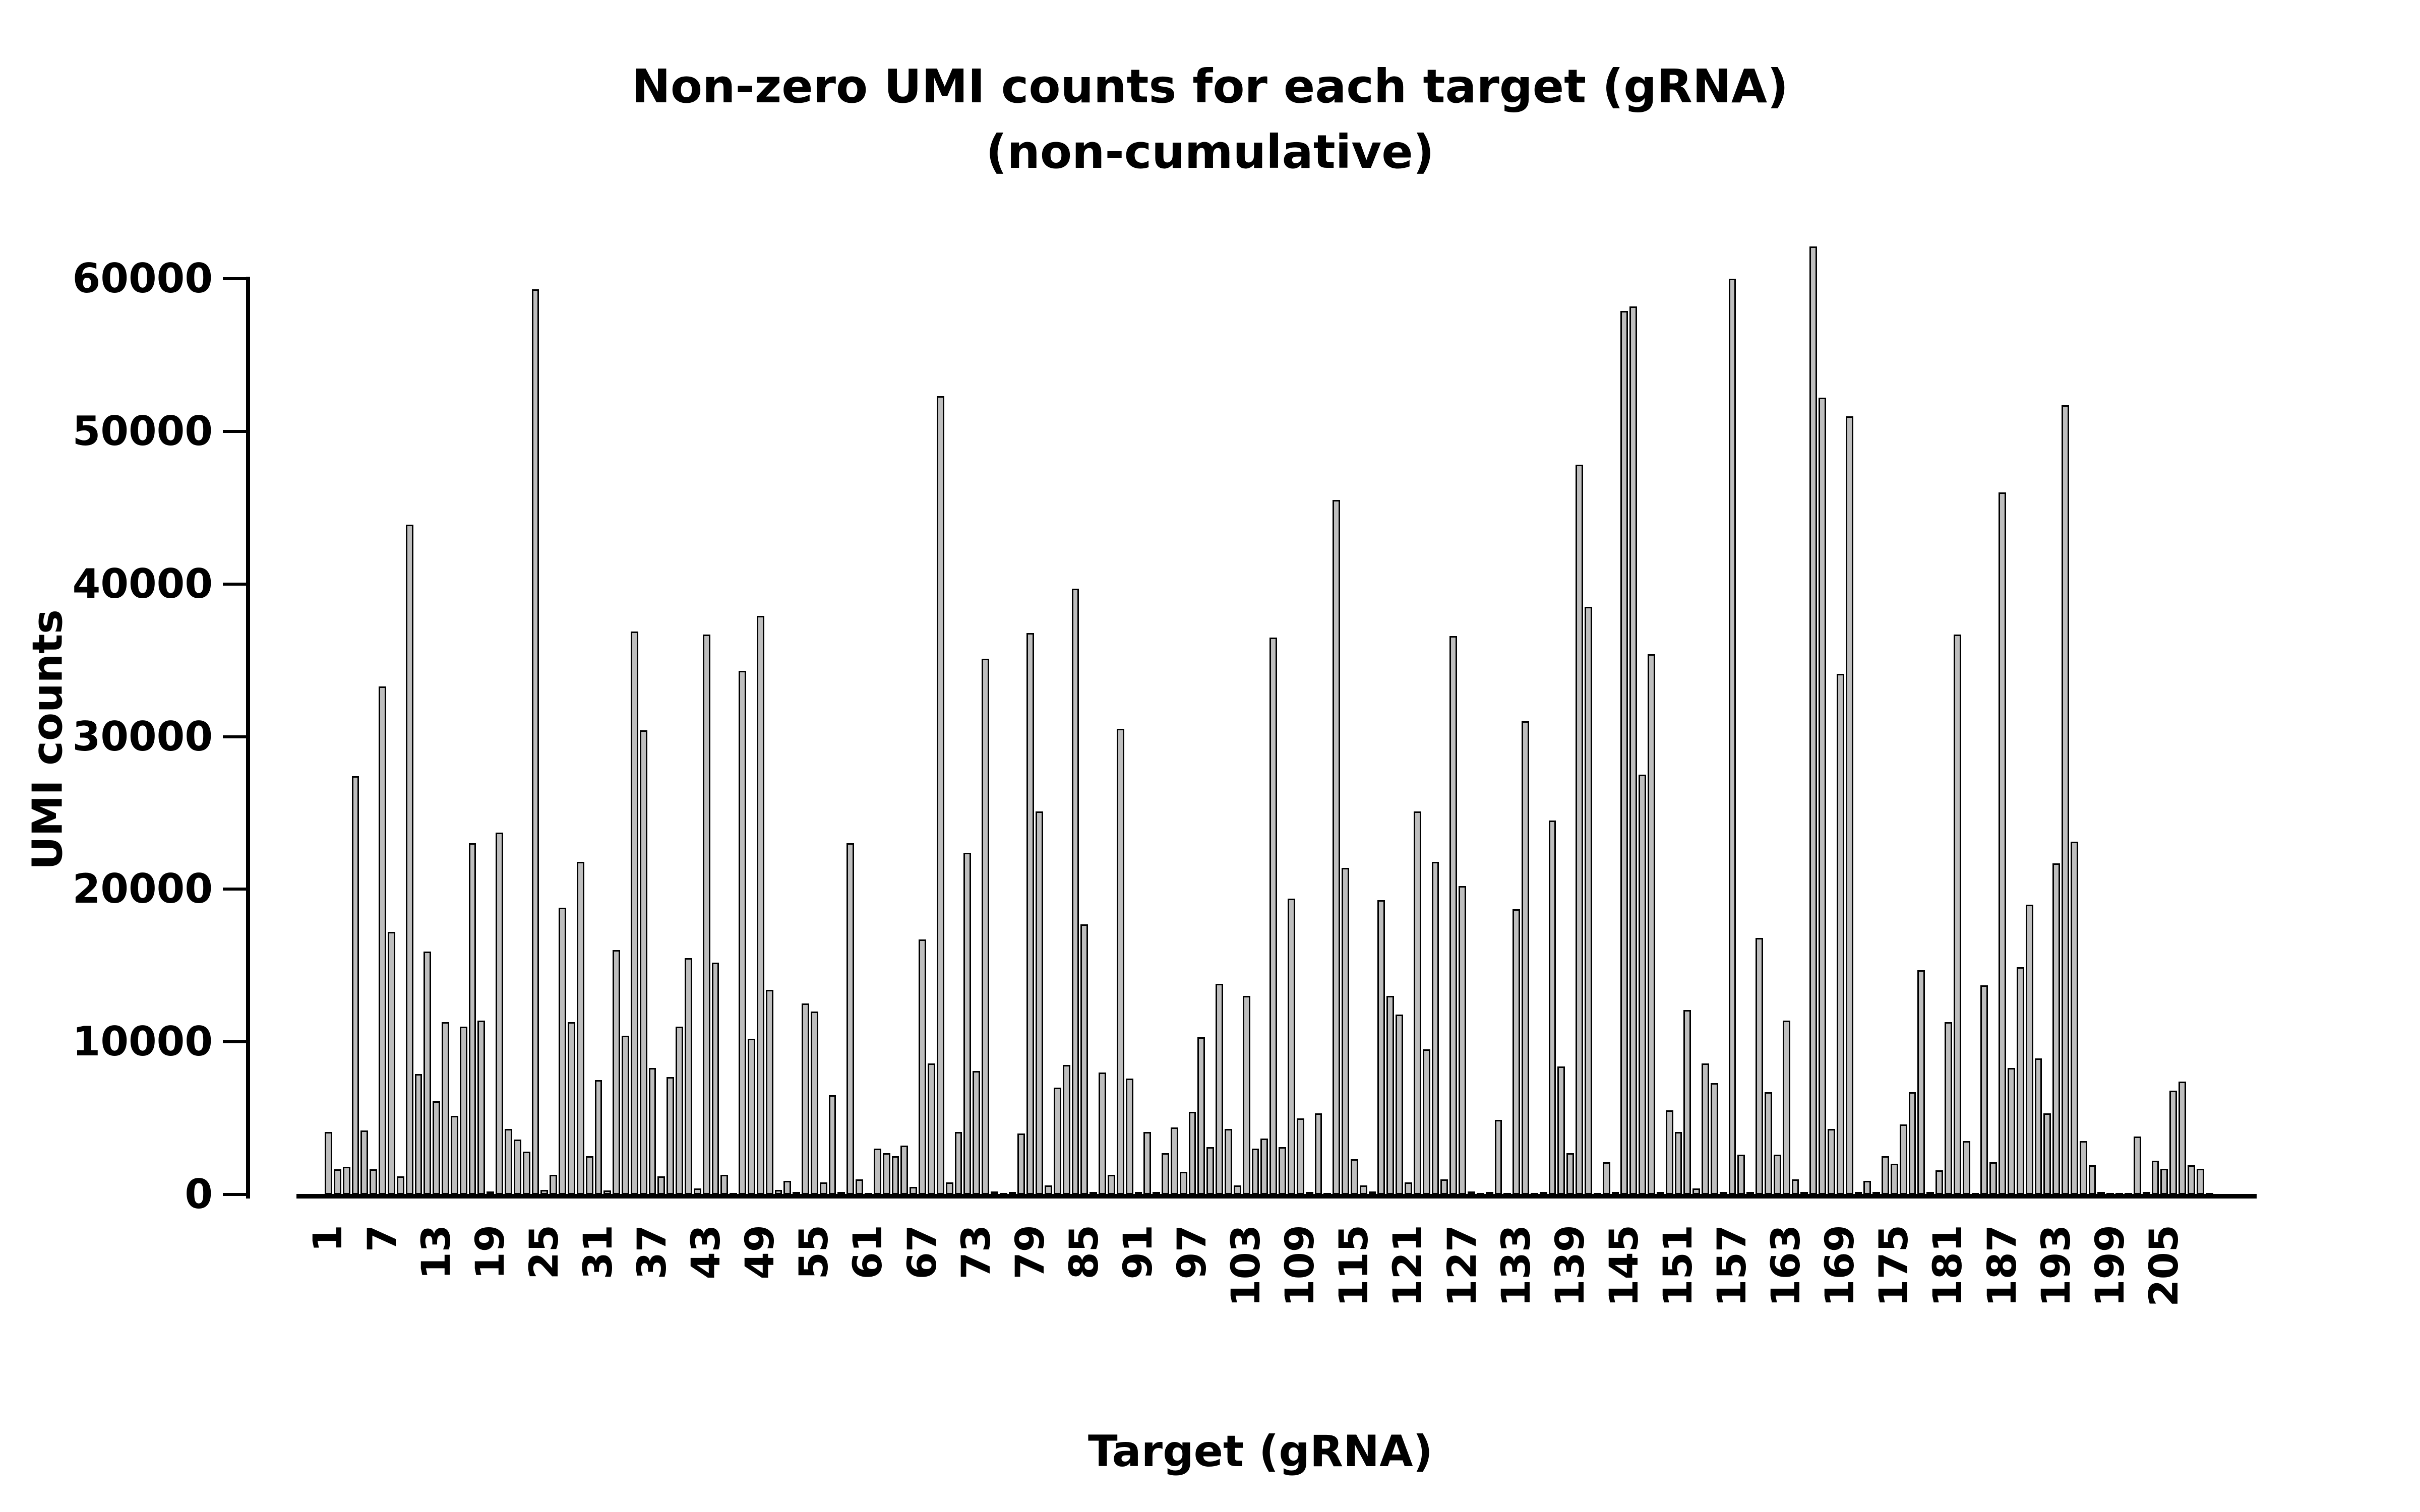 The height and width of the screenshot is (1512, 2420). I want to click on x-tick-label-115: 115, so click(1354, 1266).